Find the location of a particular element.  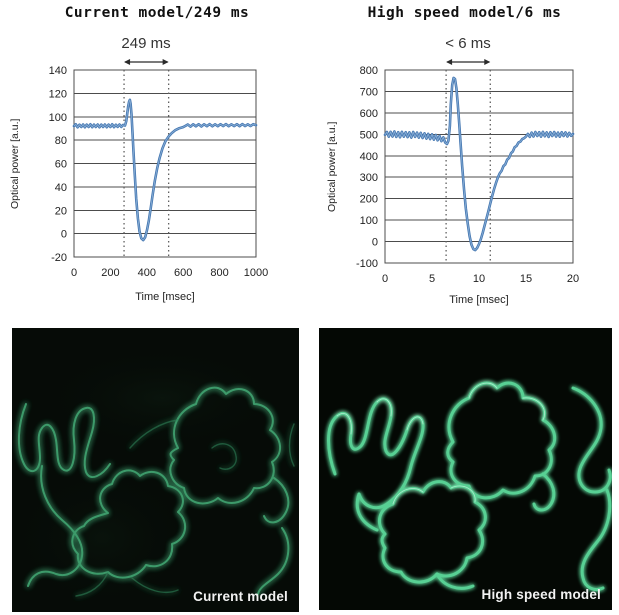

svg-text: 60 is located at coordinates (61, 165).